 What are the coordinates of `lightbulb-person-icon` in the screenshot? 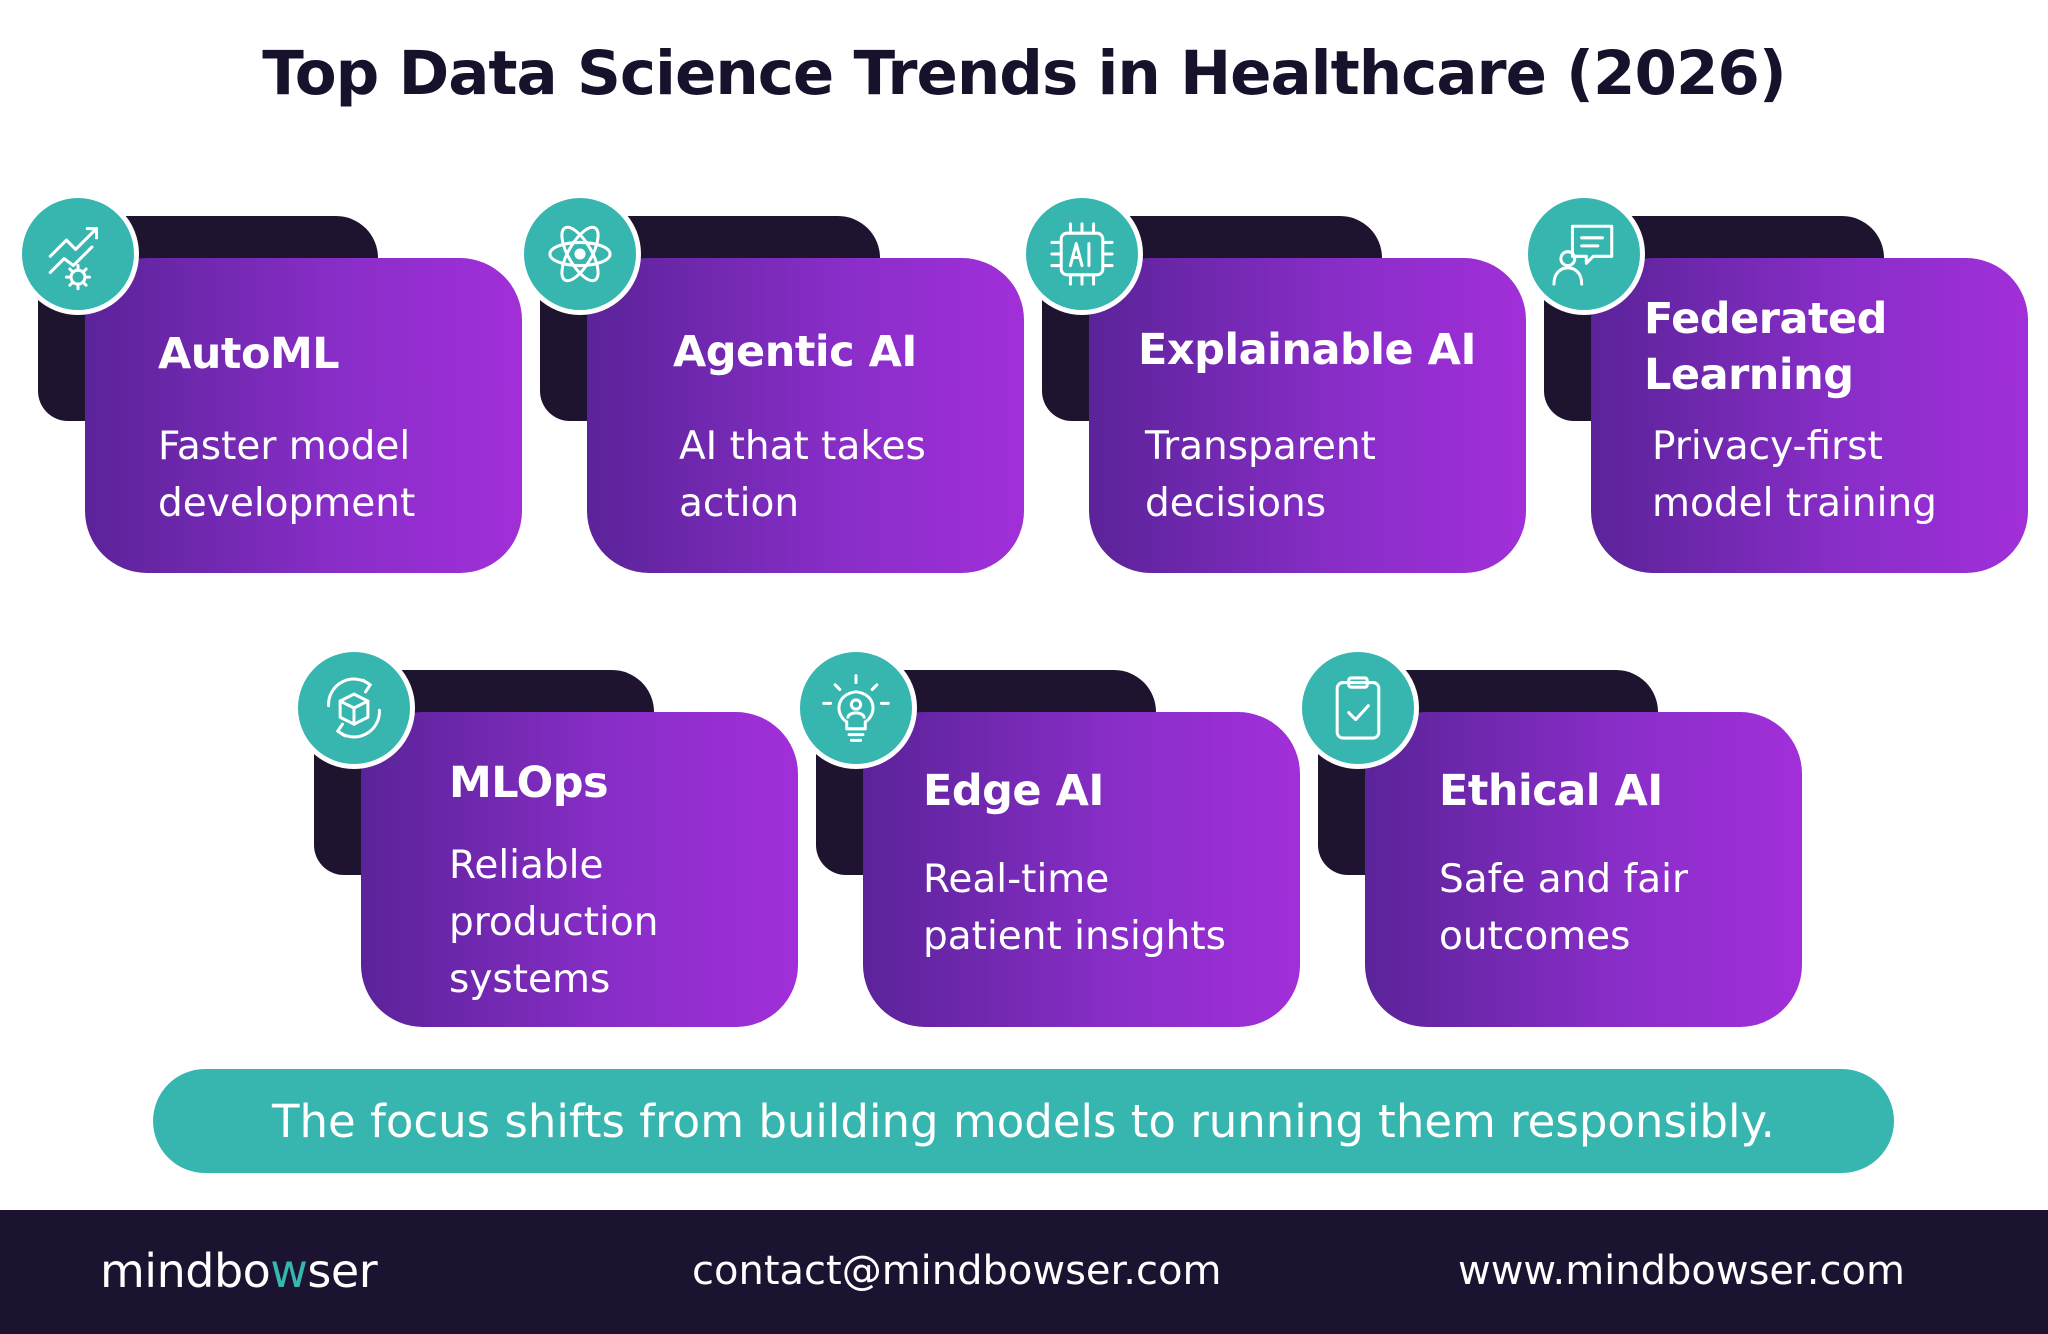 It's located at (856, 708).